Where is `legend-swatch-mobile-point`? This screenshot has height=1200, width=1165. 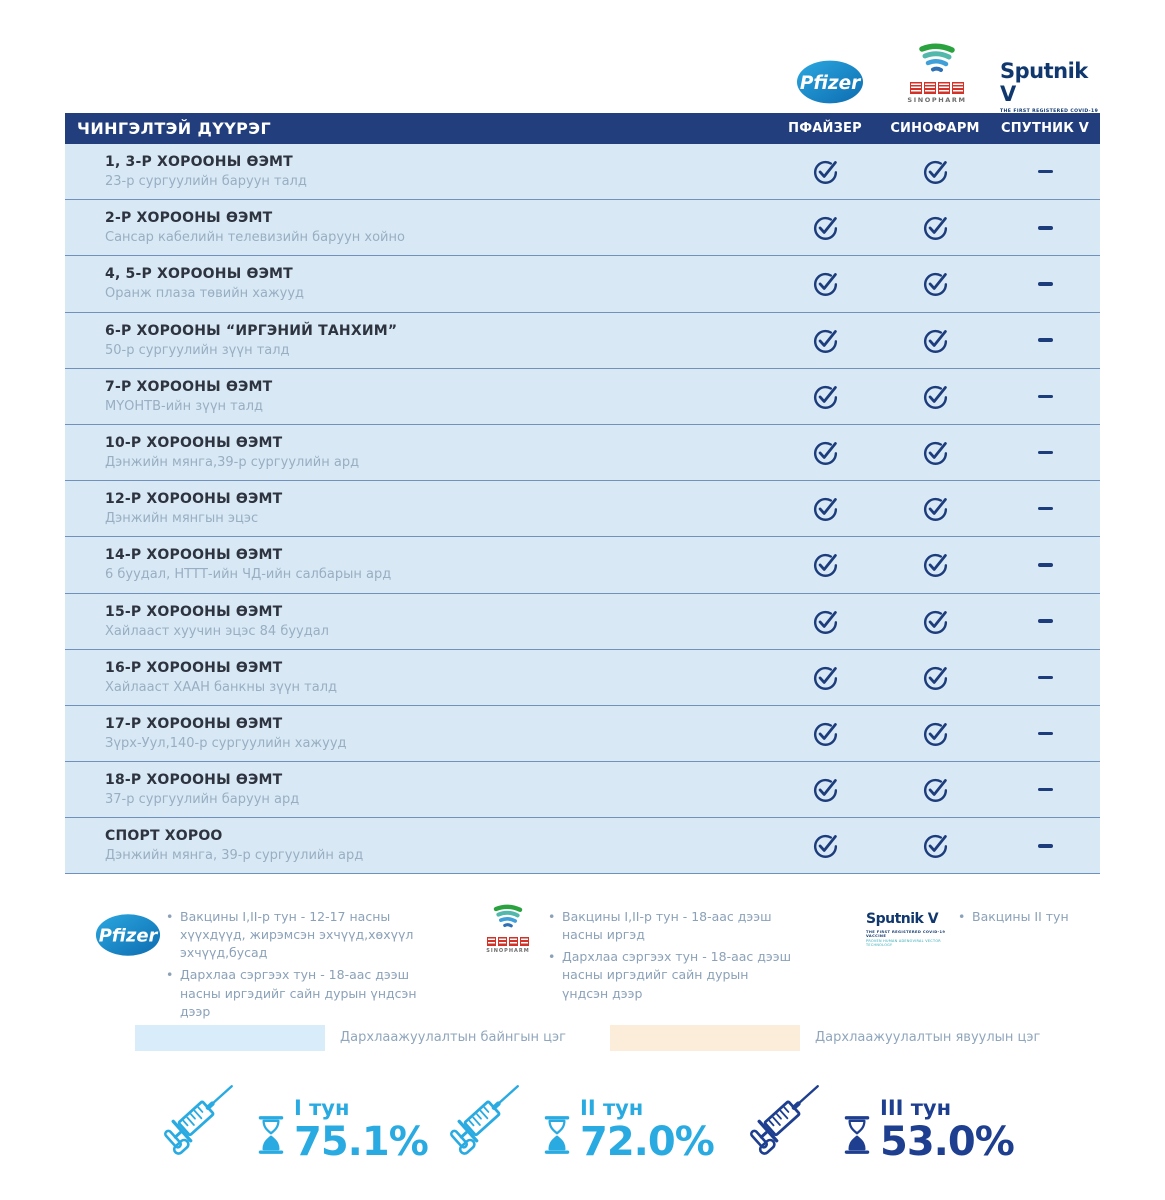 legend-swatch-mobile-point is located at coordinates (705, 1038).